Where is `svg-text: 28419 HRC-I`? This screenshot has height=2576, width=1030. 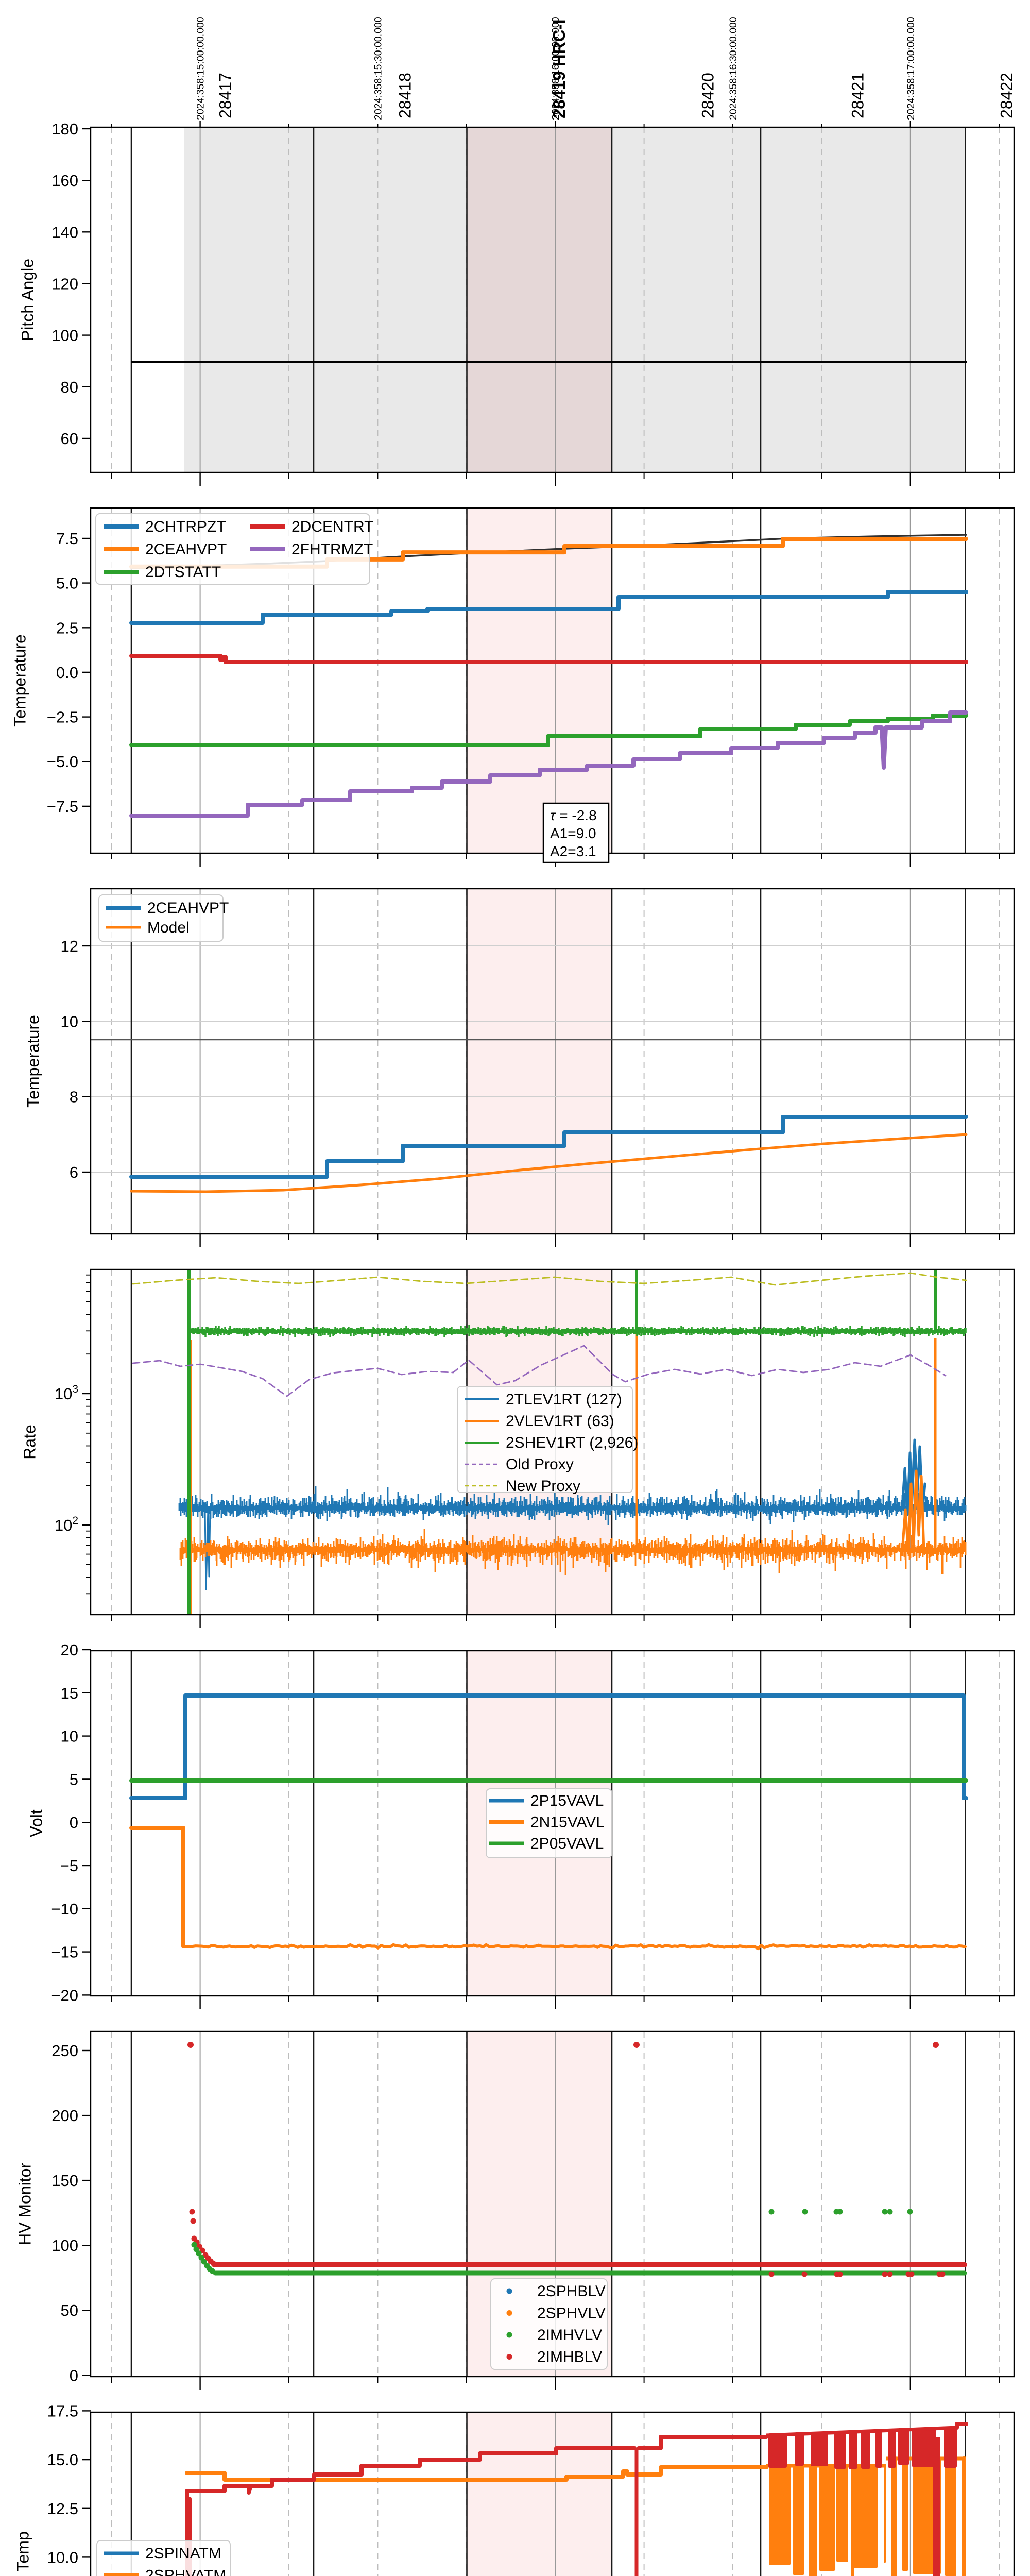 svg-text: 28419 HRC-I is located at coordinates (559, 68).